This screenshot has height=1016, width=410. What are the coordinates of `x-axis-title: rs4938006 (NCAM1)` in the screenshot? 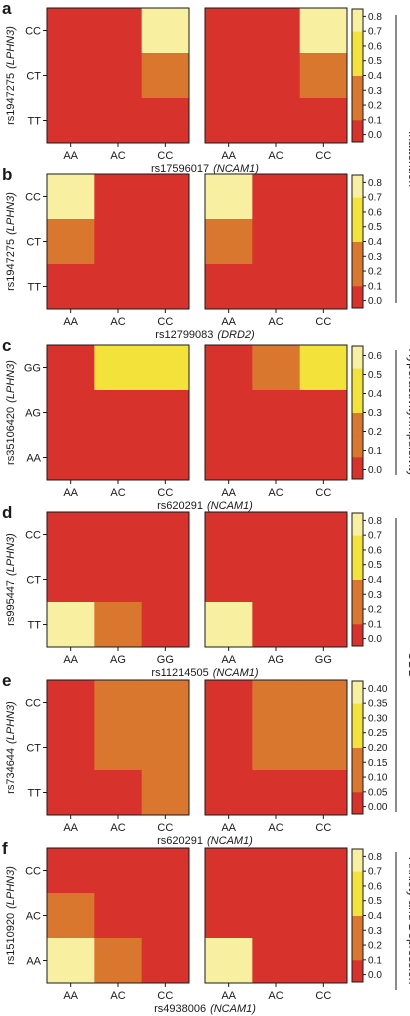 It's located at (205, 1009).